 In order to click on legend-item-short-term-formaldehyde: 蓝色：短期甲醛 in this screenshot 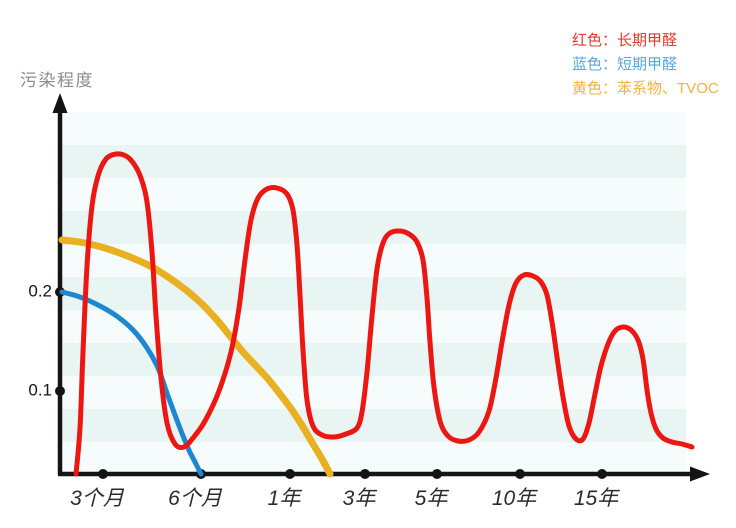, I will do `click(625, 64)`.